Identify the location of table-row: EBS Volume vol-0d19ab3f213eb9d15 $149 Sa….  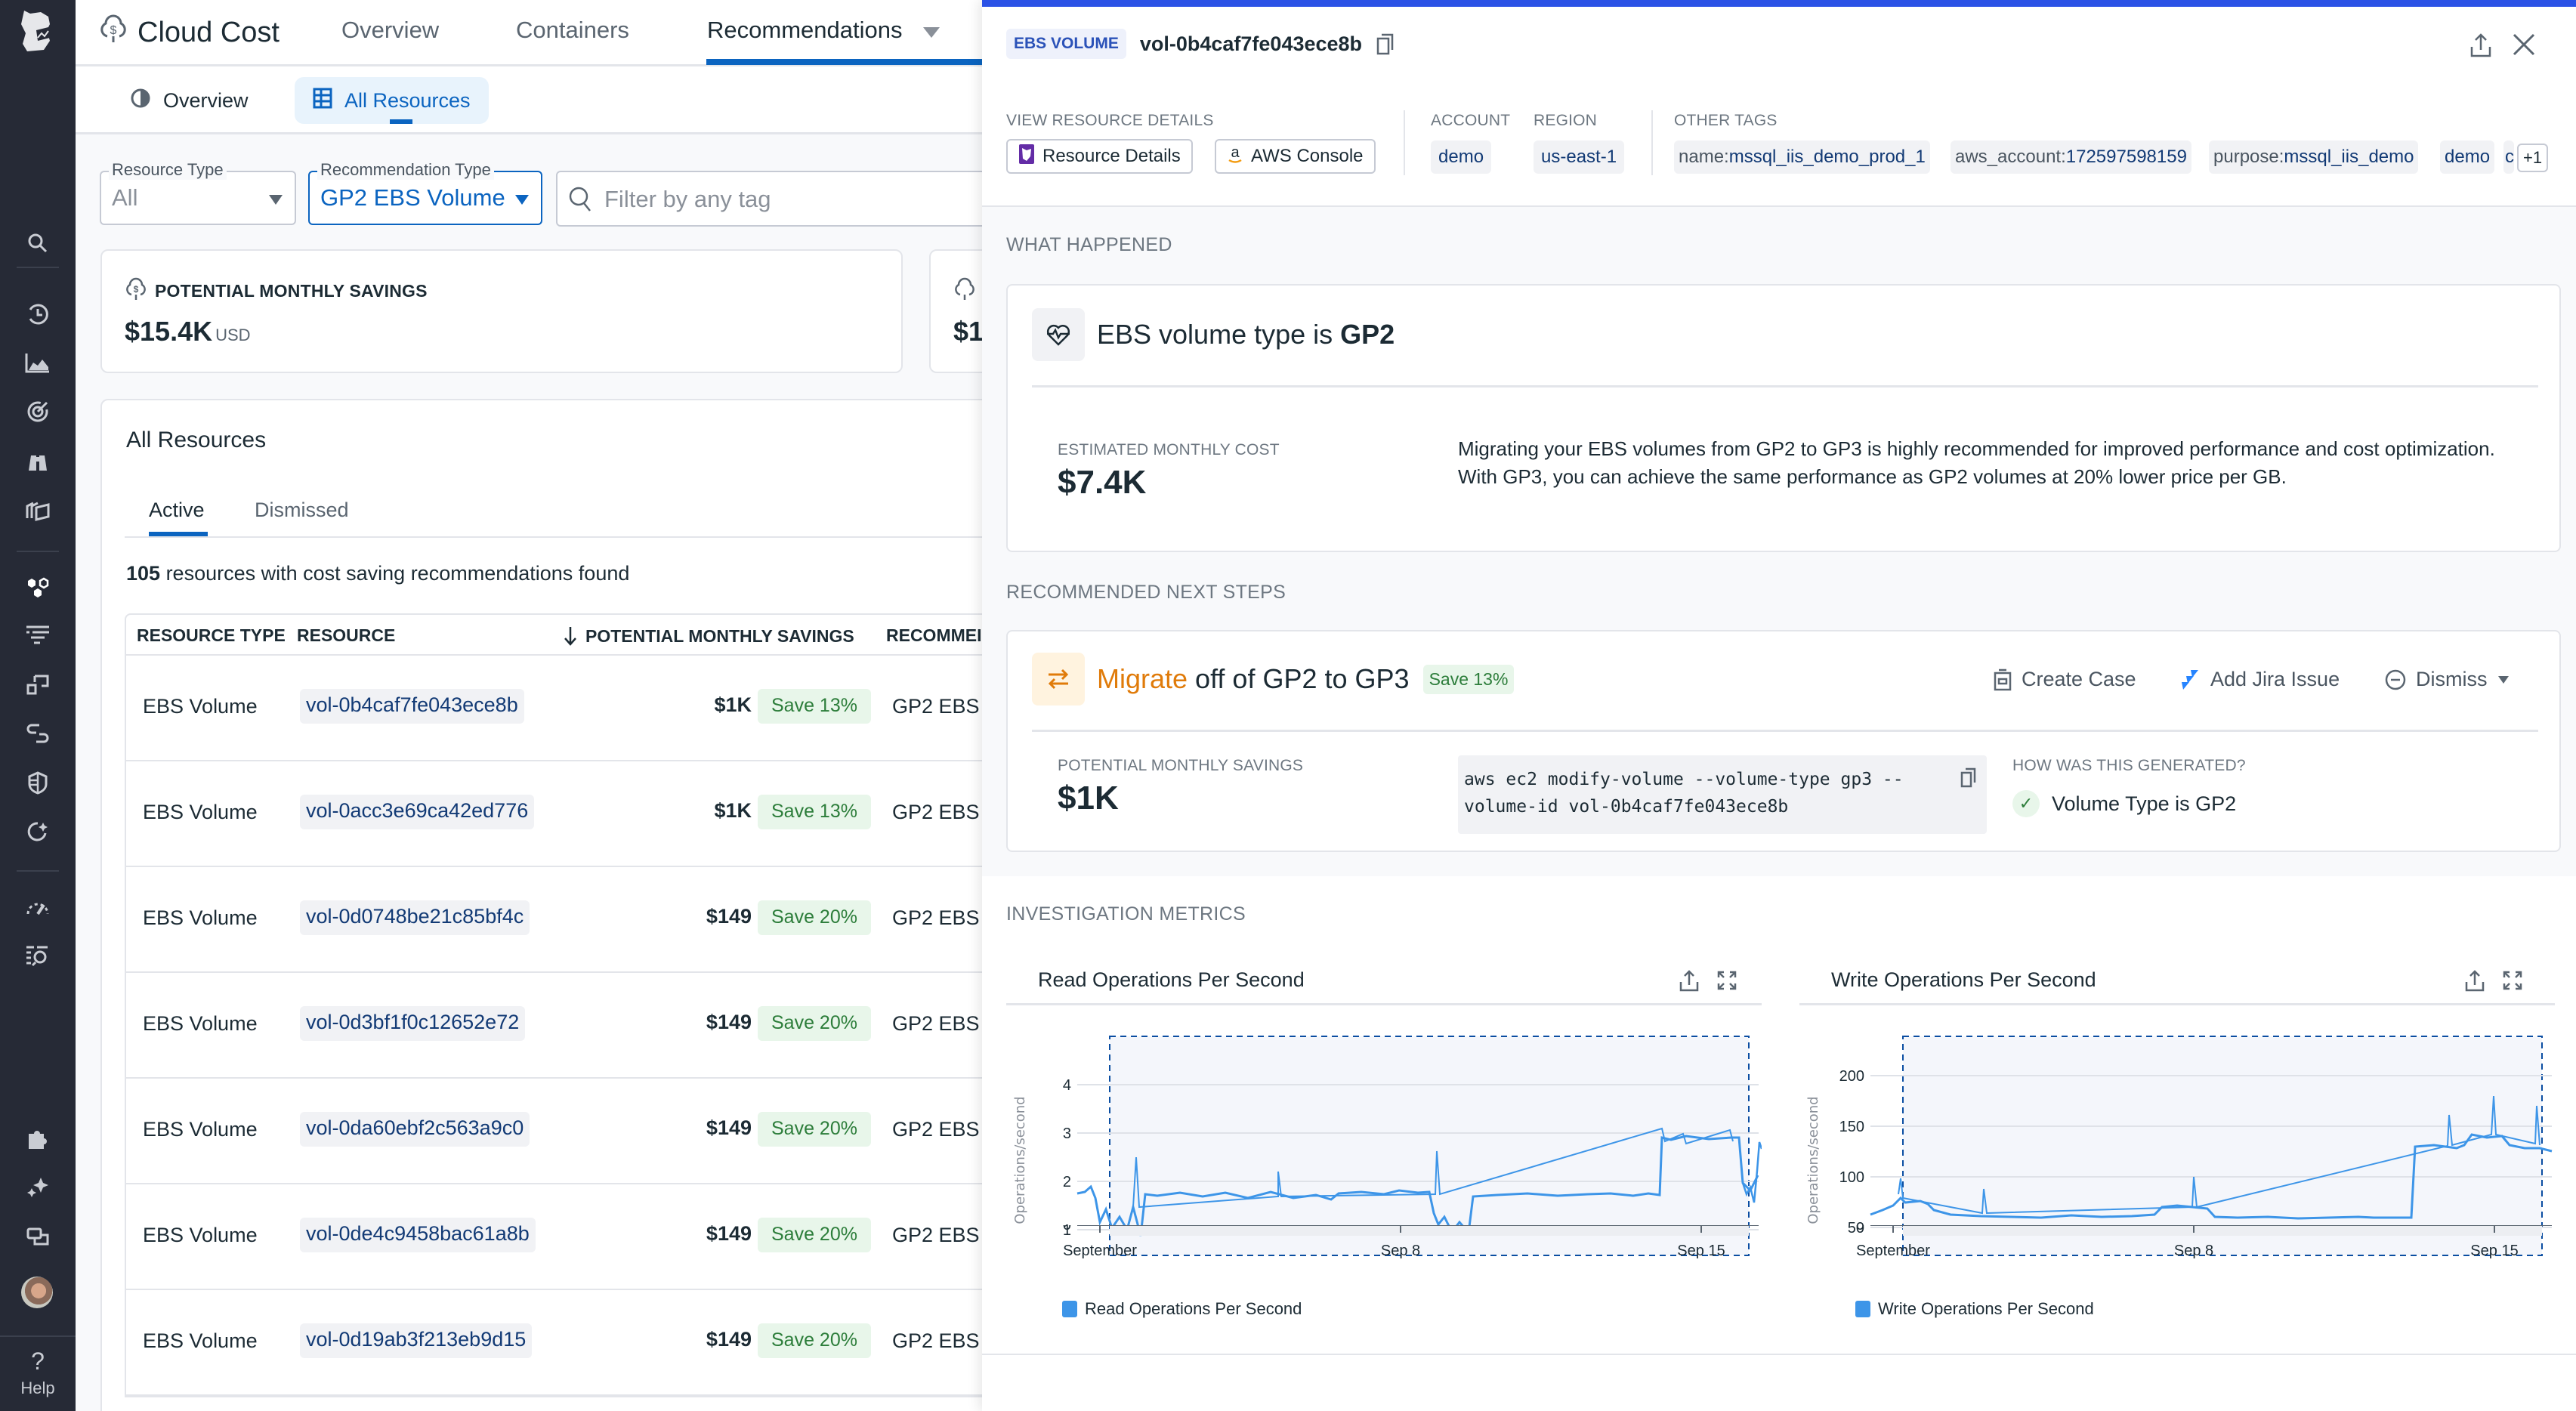
(554, 1343).